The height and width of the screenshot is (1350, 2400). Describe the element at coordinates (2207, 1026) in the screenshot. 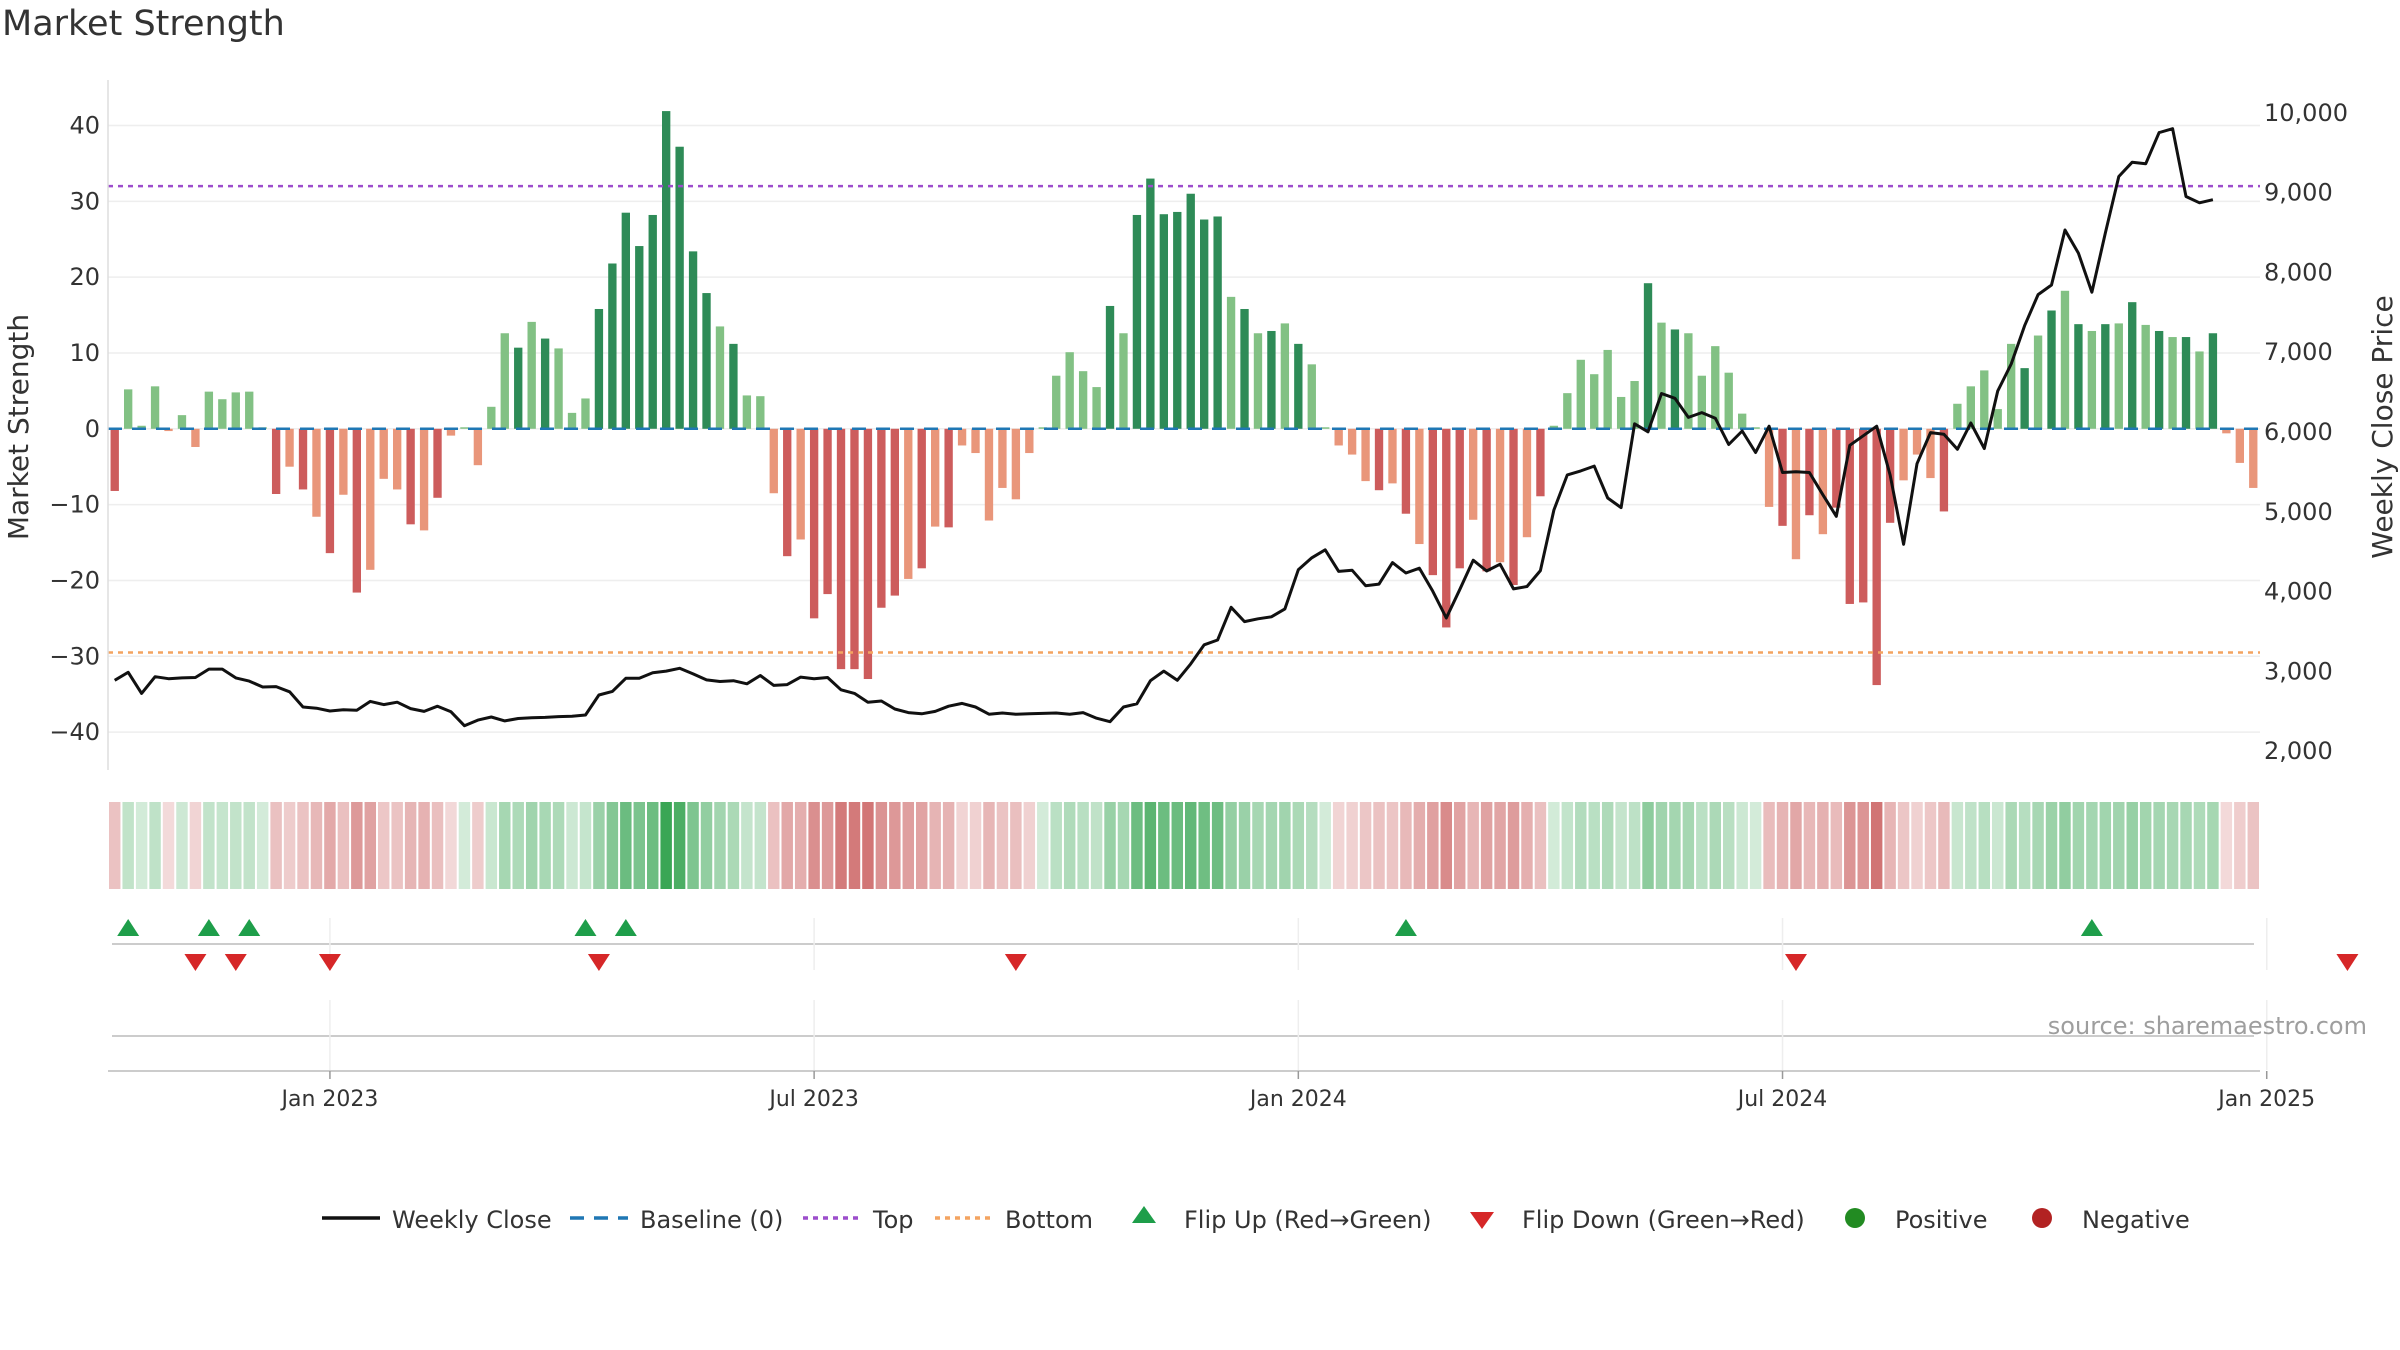

I see `source-credit: source: sharemaestro.com` at that location.